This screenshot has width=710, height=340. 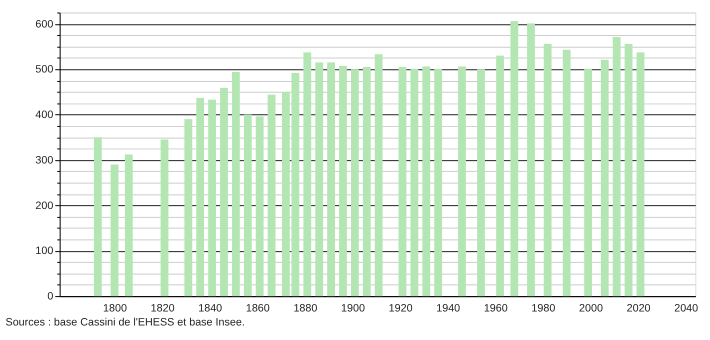 I want to click on x-tick-label: 1880, so click(x=305, y=308).